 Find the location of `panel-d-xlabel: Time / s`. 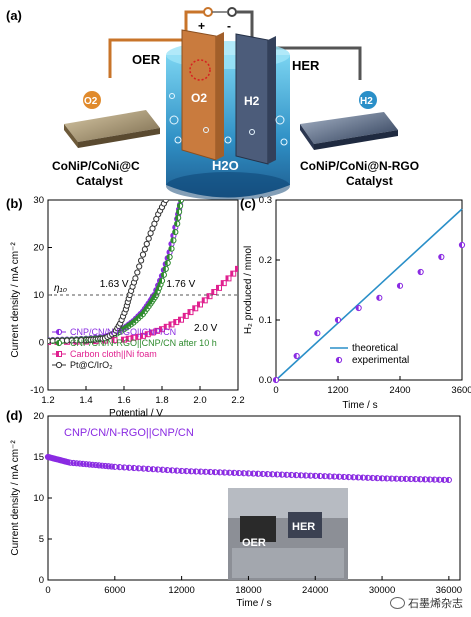

panel-d-xlabel: Time / s is located at coordinates (253, 603).